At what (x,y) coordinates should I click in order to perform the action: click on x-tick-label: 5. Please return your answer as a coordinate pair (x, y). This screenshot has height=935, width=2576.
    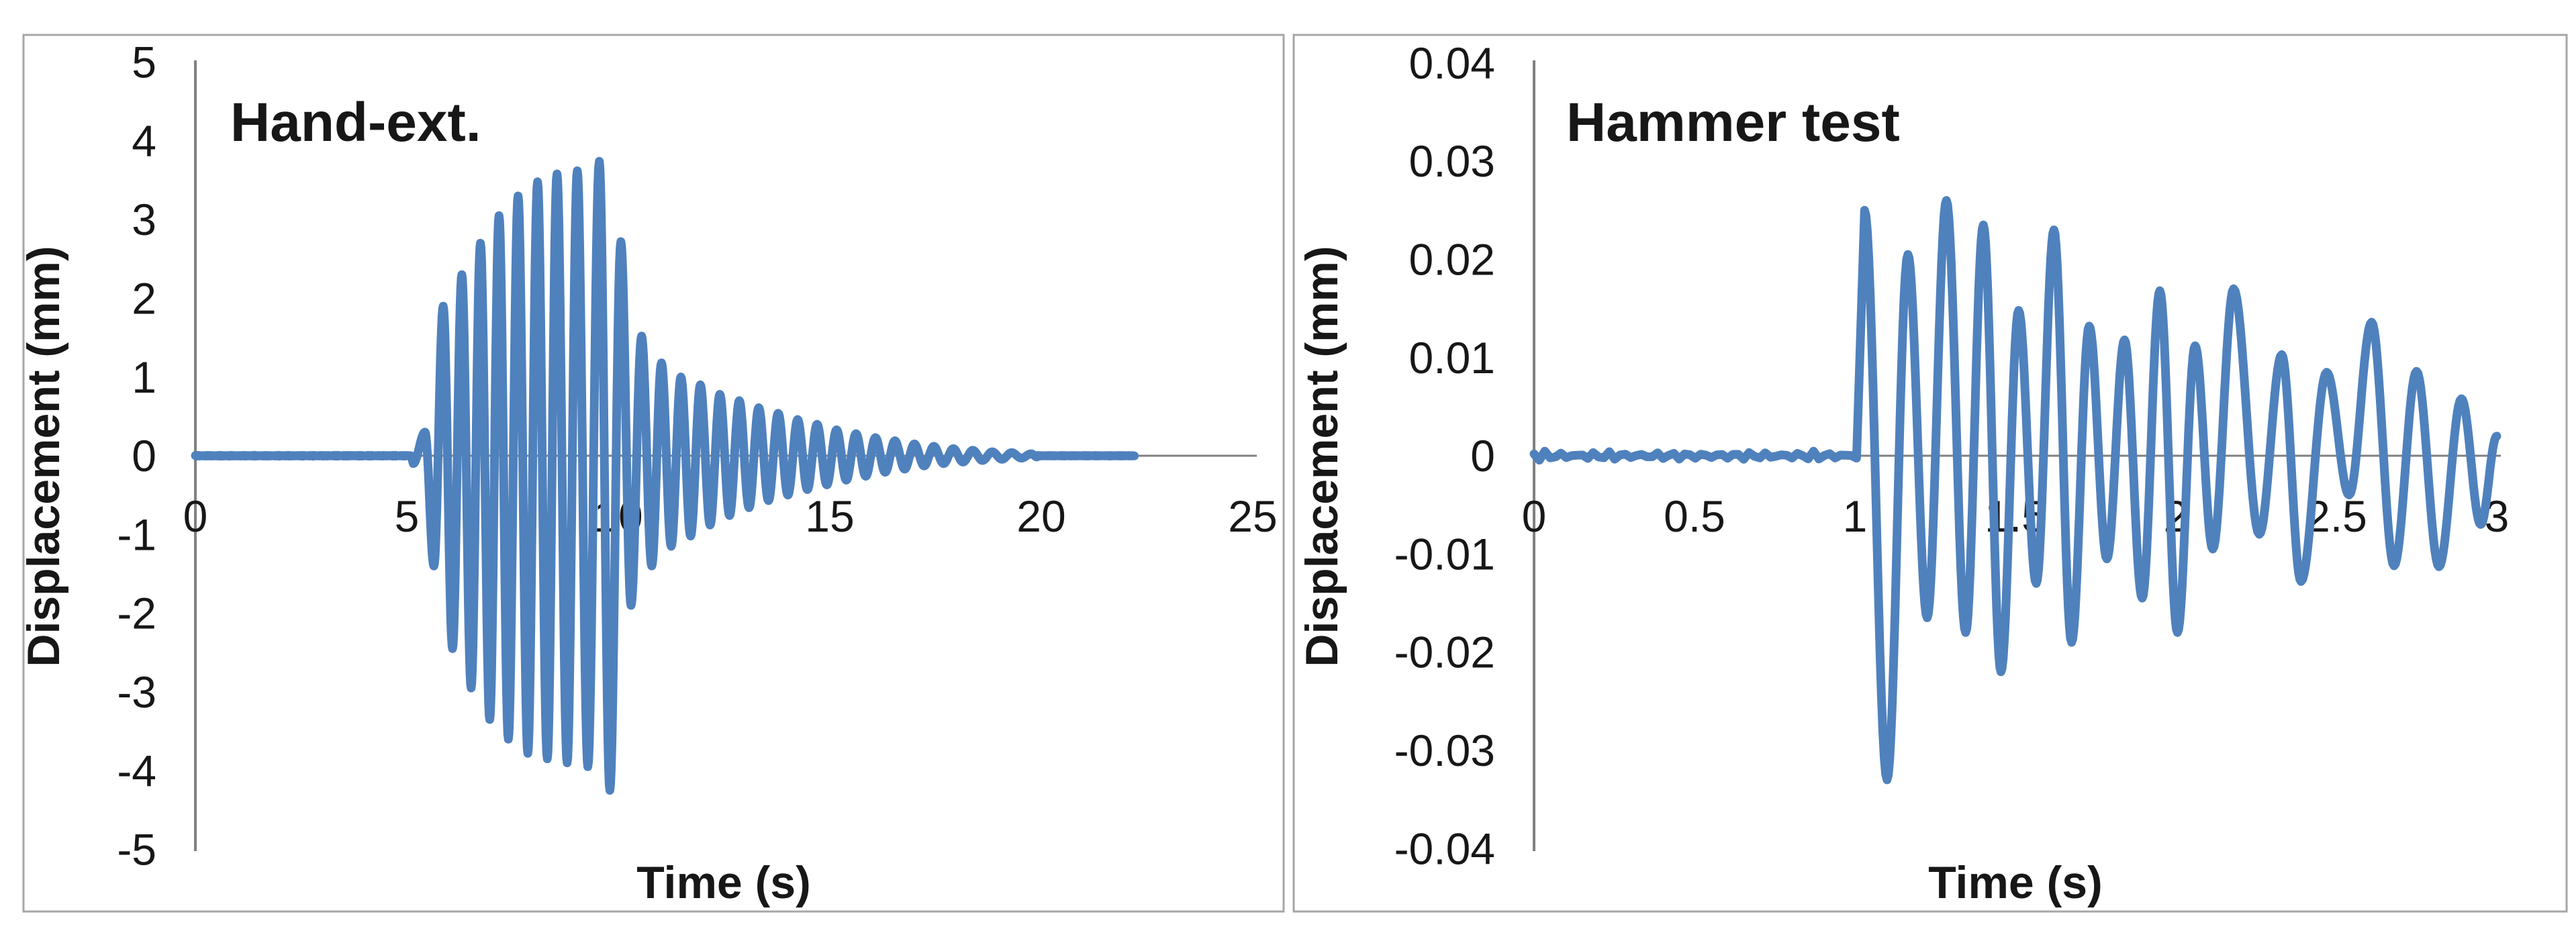
    Looking at the image, I should click on (408, 516).